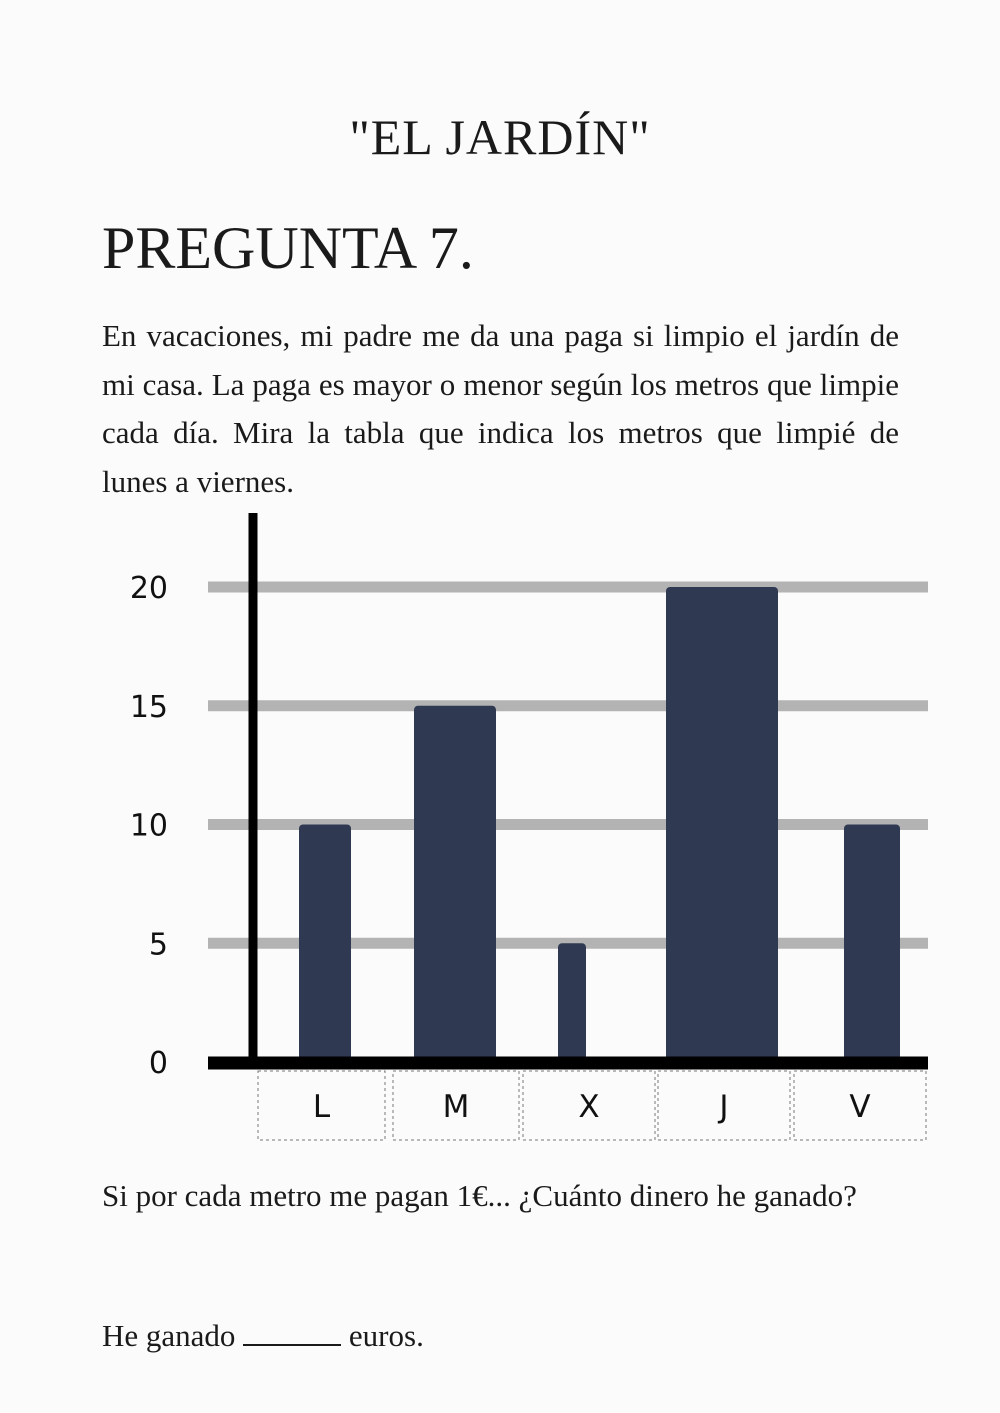 The image size is (1000, 1413). I want to click on y-tick-label: 0, so click(158, 1063).